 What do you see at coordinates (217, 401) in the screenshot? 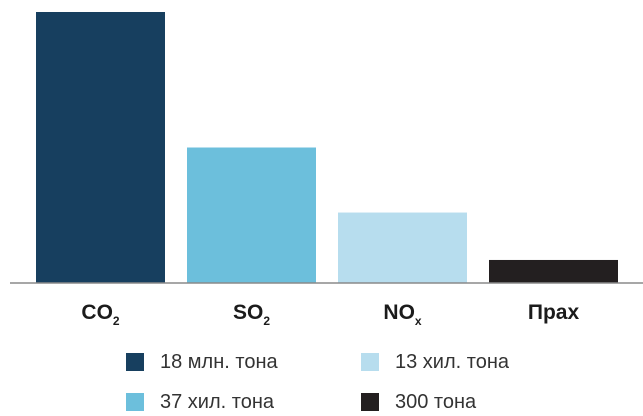
I see `legend-label: 37 хил. тона` at bounding box center [217, 401].